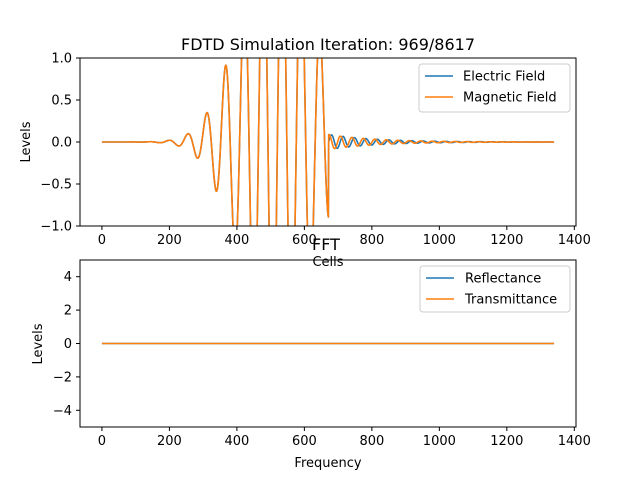 Image resolution: width=640 pixels, height=480 pixels. What do you see at coordinates (26, 141) in the screenshot?
I see `field-plot-ylabel: Levels` at bounding box center [26, 141].